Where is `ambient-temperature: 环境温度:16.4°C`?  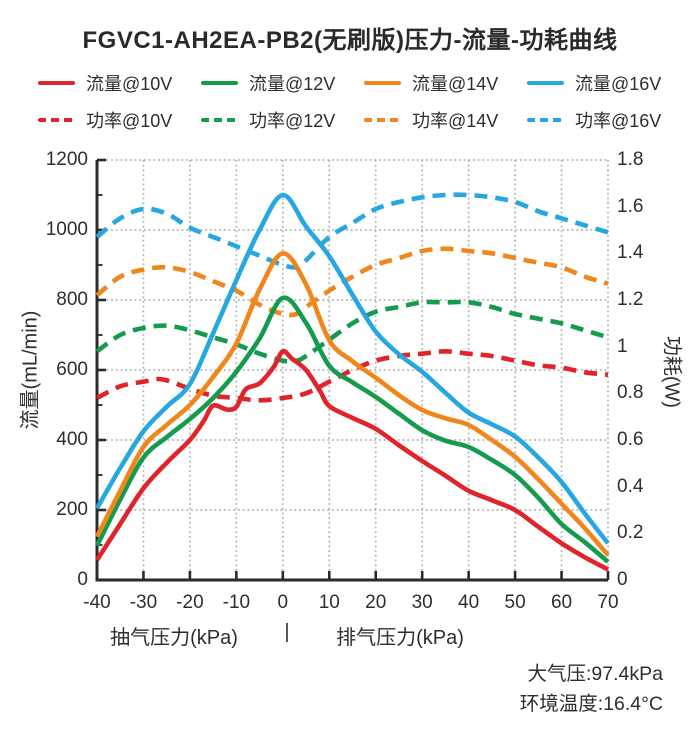
ambient-temperature: 环境温度:16.4°C is located at coordinates (591, 704).